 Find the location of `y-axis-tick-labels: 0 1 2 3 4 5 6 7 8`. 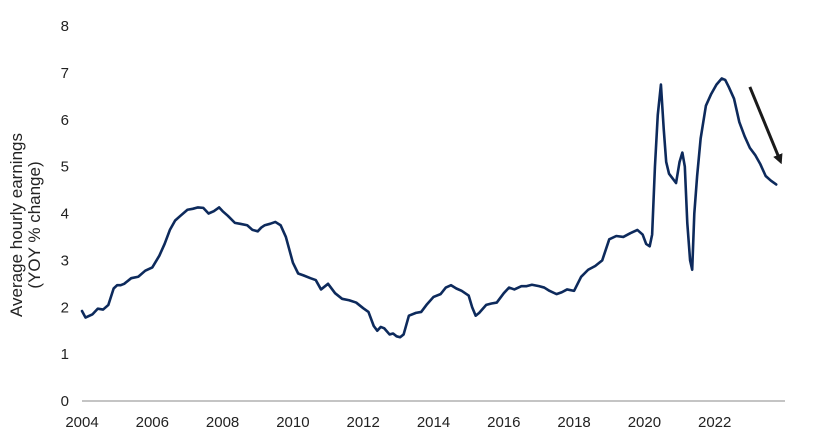

y-axis-tick-labels: 0 1 2 3 4 5 6 7 8 is located at coordinates (65, 214).